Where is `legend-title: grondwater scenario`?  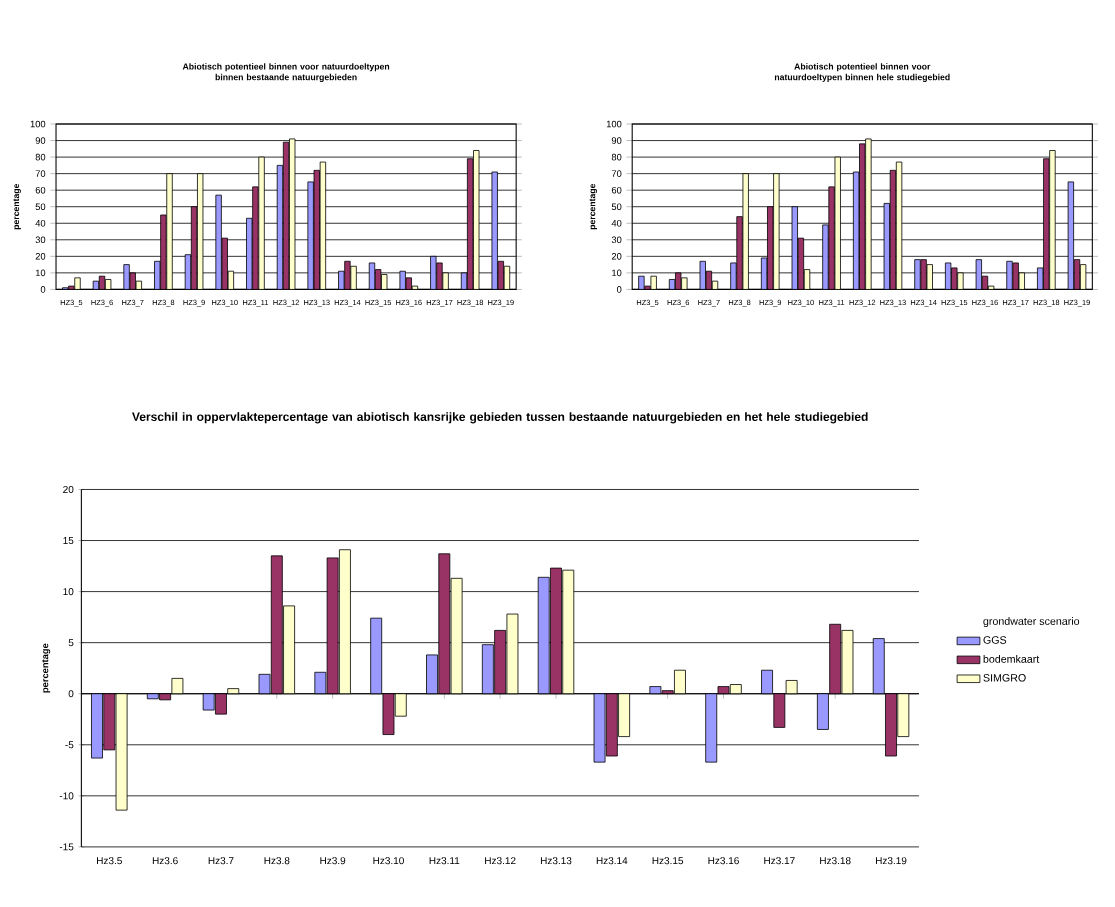
legend-title: grondwater scenario is located at coordinates (1031, 622).